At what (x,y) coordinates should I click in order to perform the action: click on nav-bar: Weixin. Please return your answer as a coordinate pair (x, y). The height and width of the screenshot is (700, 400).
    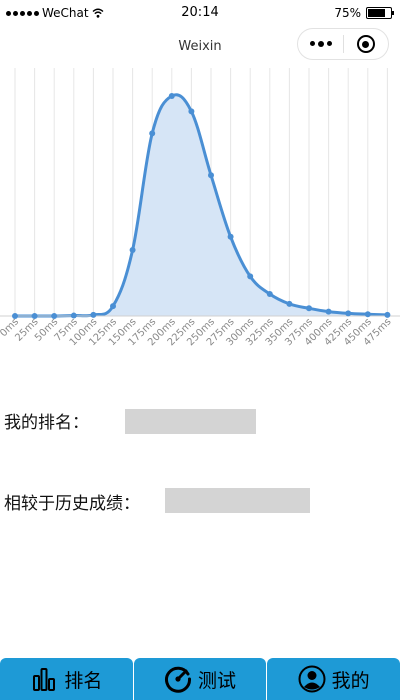
    Looking at the image, I should click on (200, 48).